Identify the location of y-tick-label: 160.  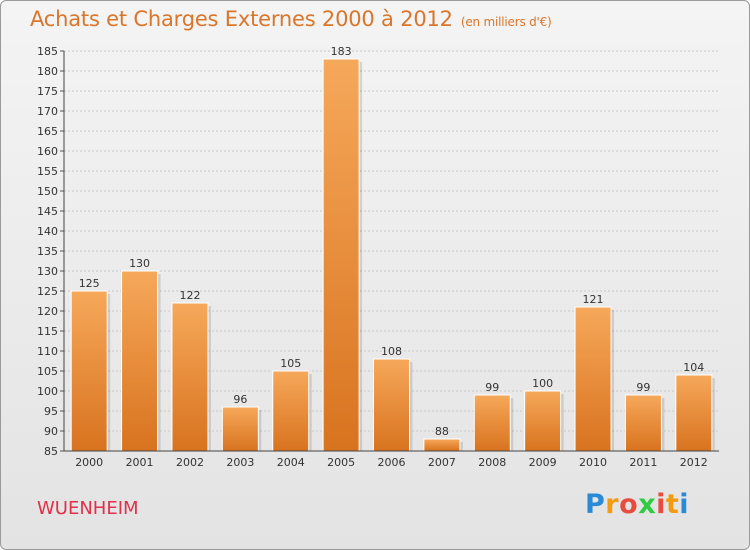
(47, 151).